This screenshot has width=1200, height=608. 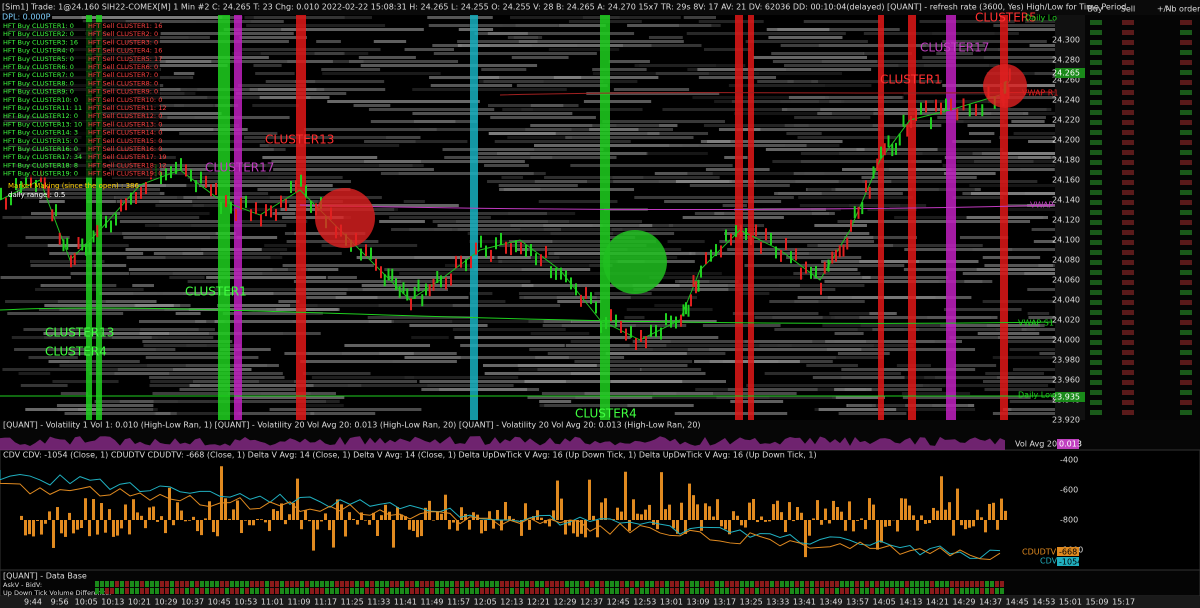 I want to click on time-label: 14:37, so click(x=990, y=602).